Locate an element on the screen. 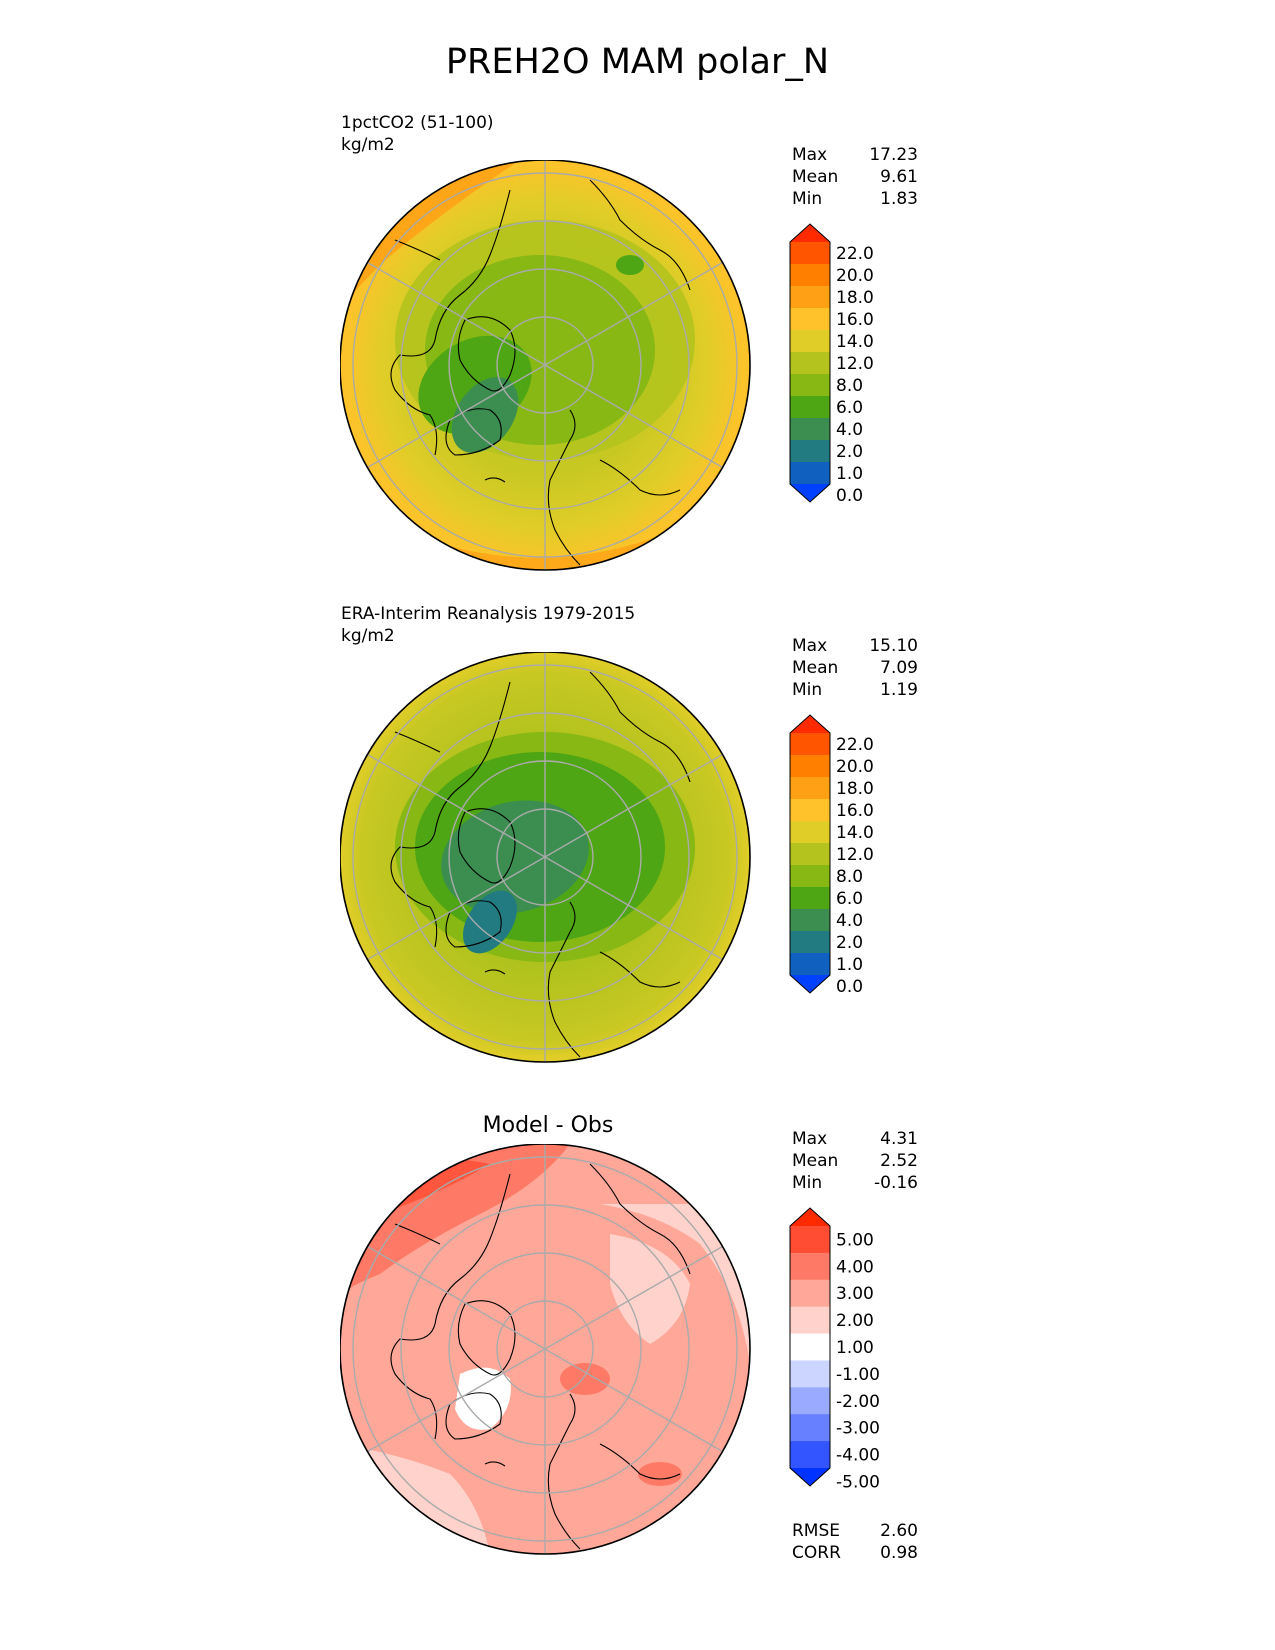 Image resolution: width=1275 pixels, height=1650 pixels. model-colorbar-tick-label: 2.0 is located at coordinates (849, 452).